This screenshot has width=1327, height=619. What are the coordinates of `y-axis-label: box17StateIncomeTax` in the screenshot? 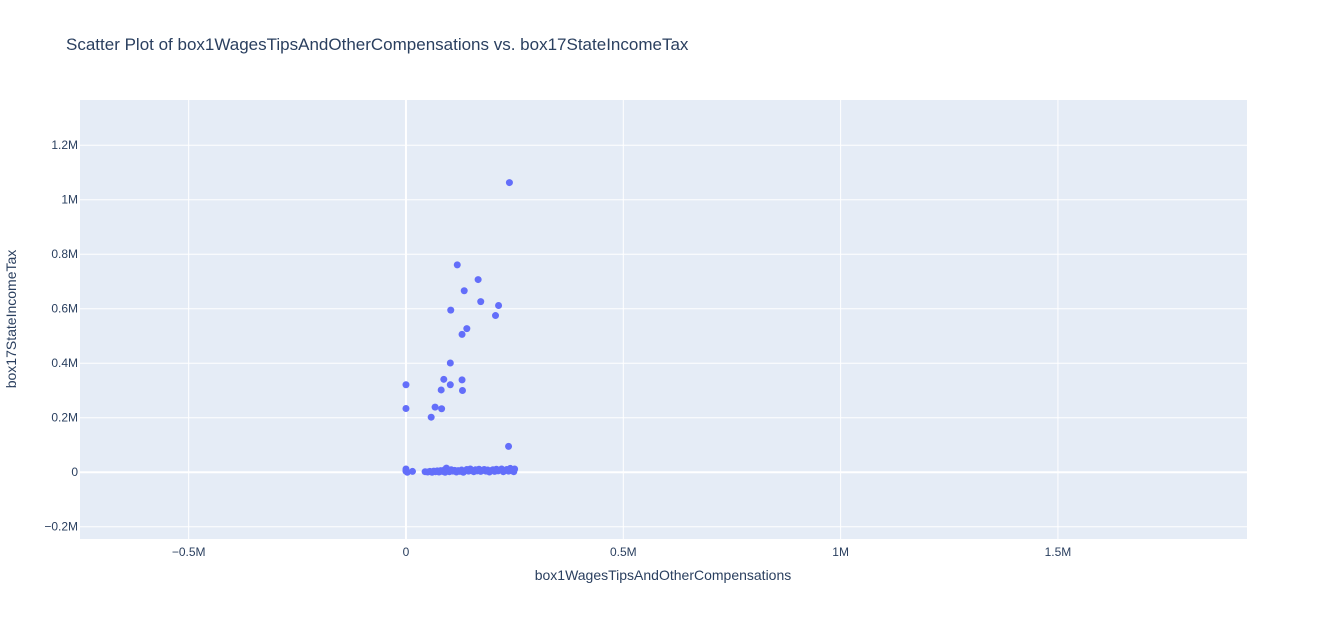 It's located at (11, 319).